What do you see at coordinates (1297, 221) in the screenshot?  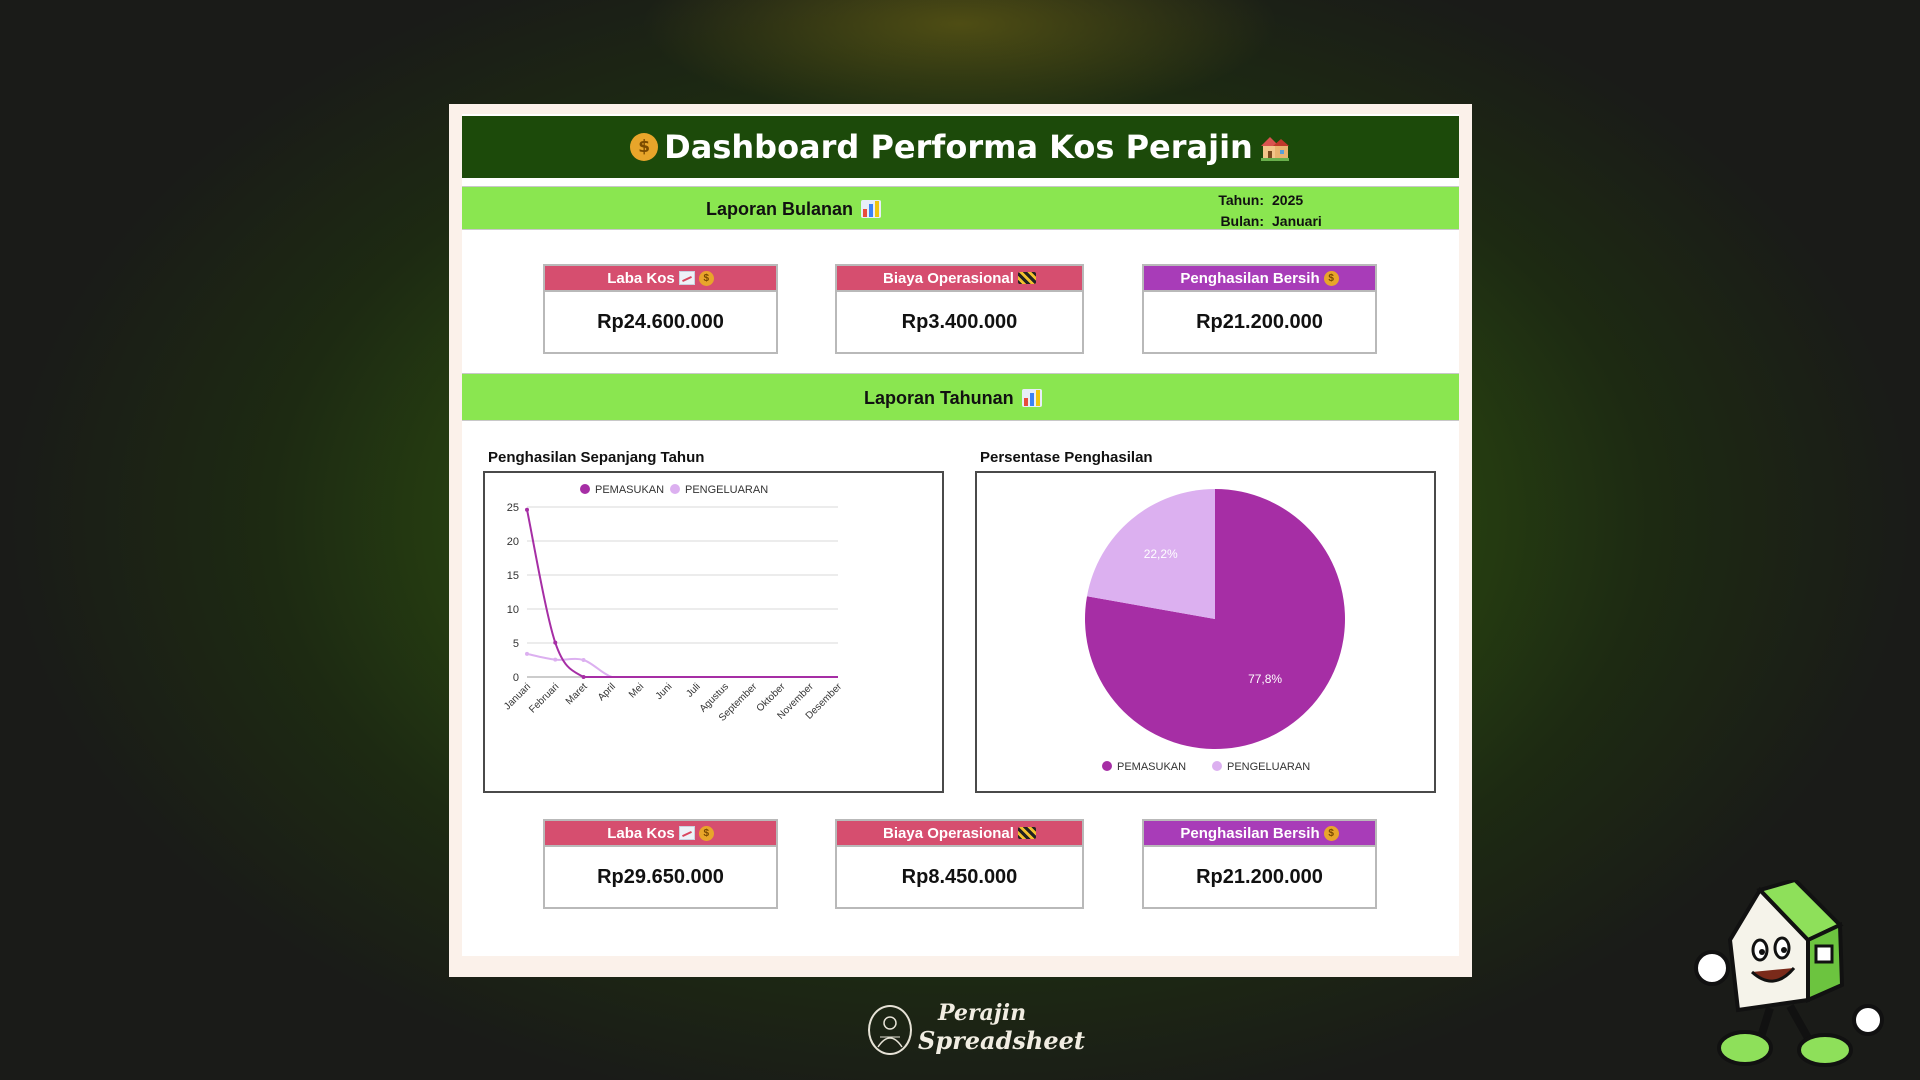 I see `month-value: Januari` at bounding box center [1297, 221].